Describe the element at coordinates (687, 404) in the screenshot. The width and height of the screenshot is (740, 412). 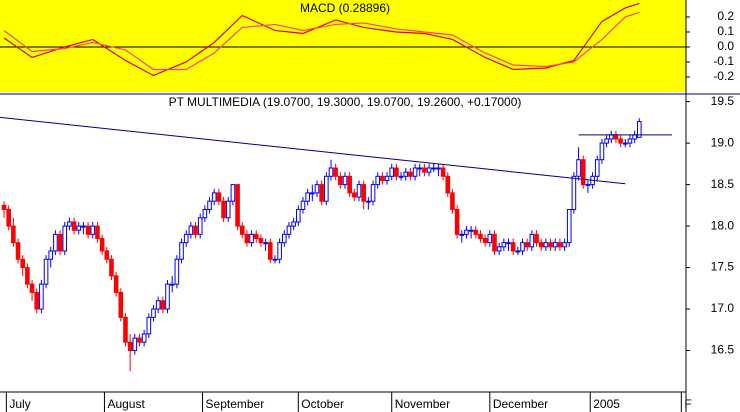
I see `x-tick-label: F` at that location.